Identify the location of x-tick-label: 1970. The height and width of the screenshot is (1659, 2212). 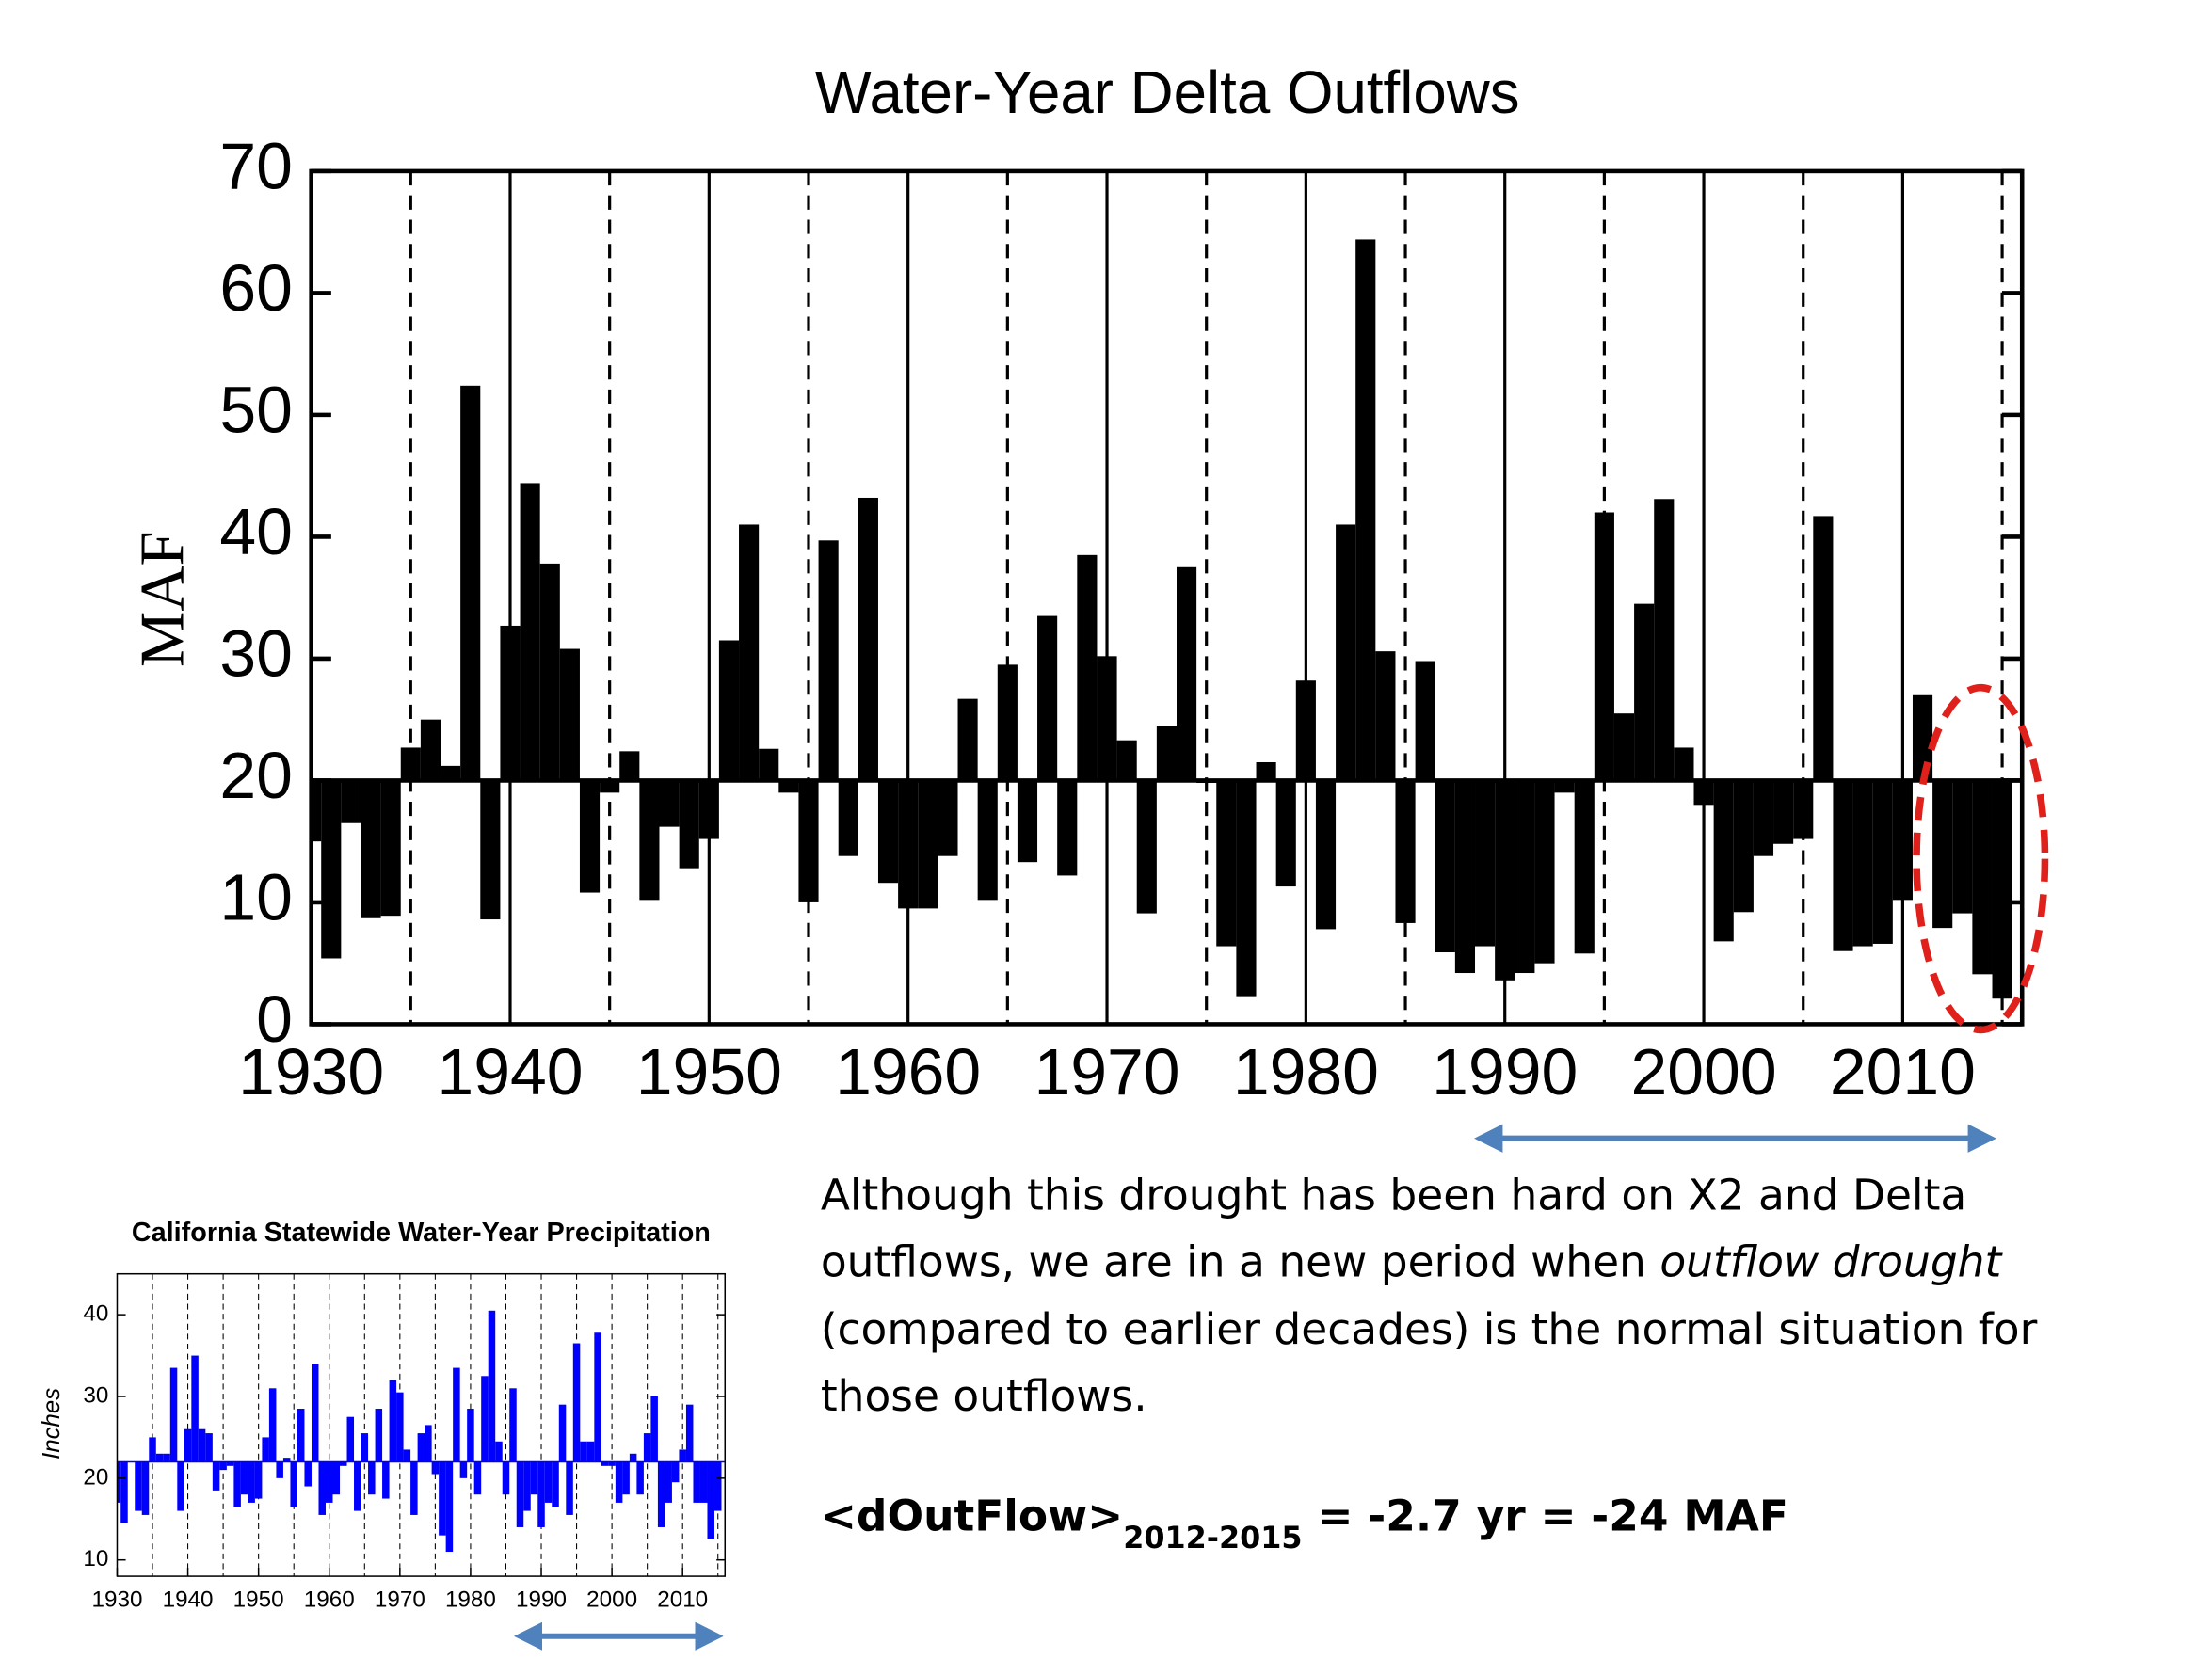
(400, 1599).